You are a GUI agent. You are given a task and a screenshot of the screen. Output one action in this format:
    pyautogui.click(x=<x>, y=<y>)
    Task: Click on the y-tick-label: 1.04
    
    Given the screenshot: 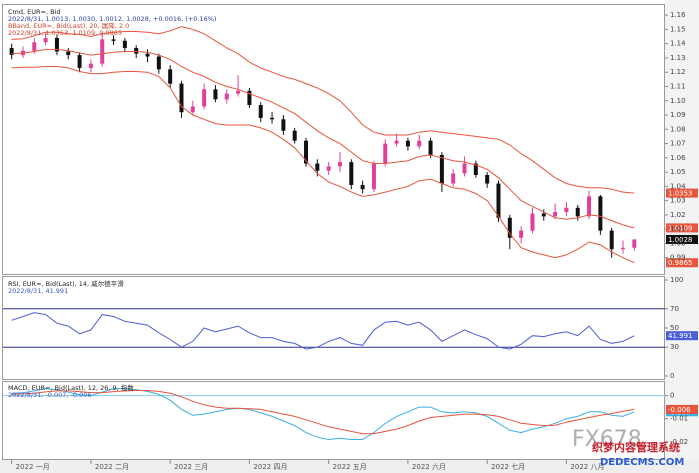 What is the action you would take?
    pyautogui.click(x=678, y=186)
    